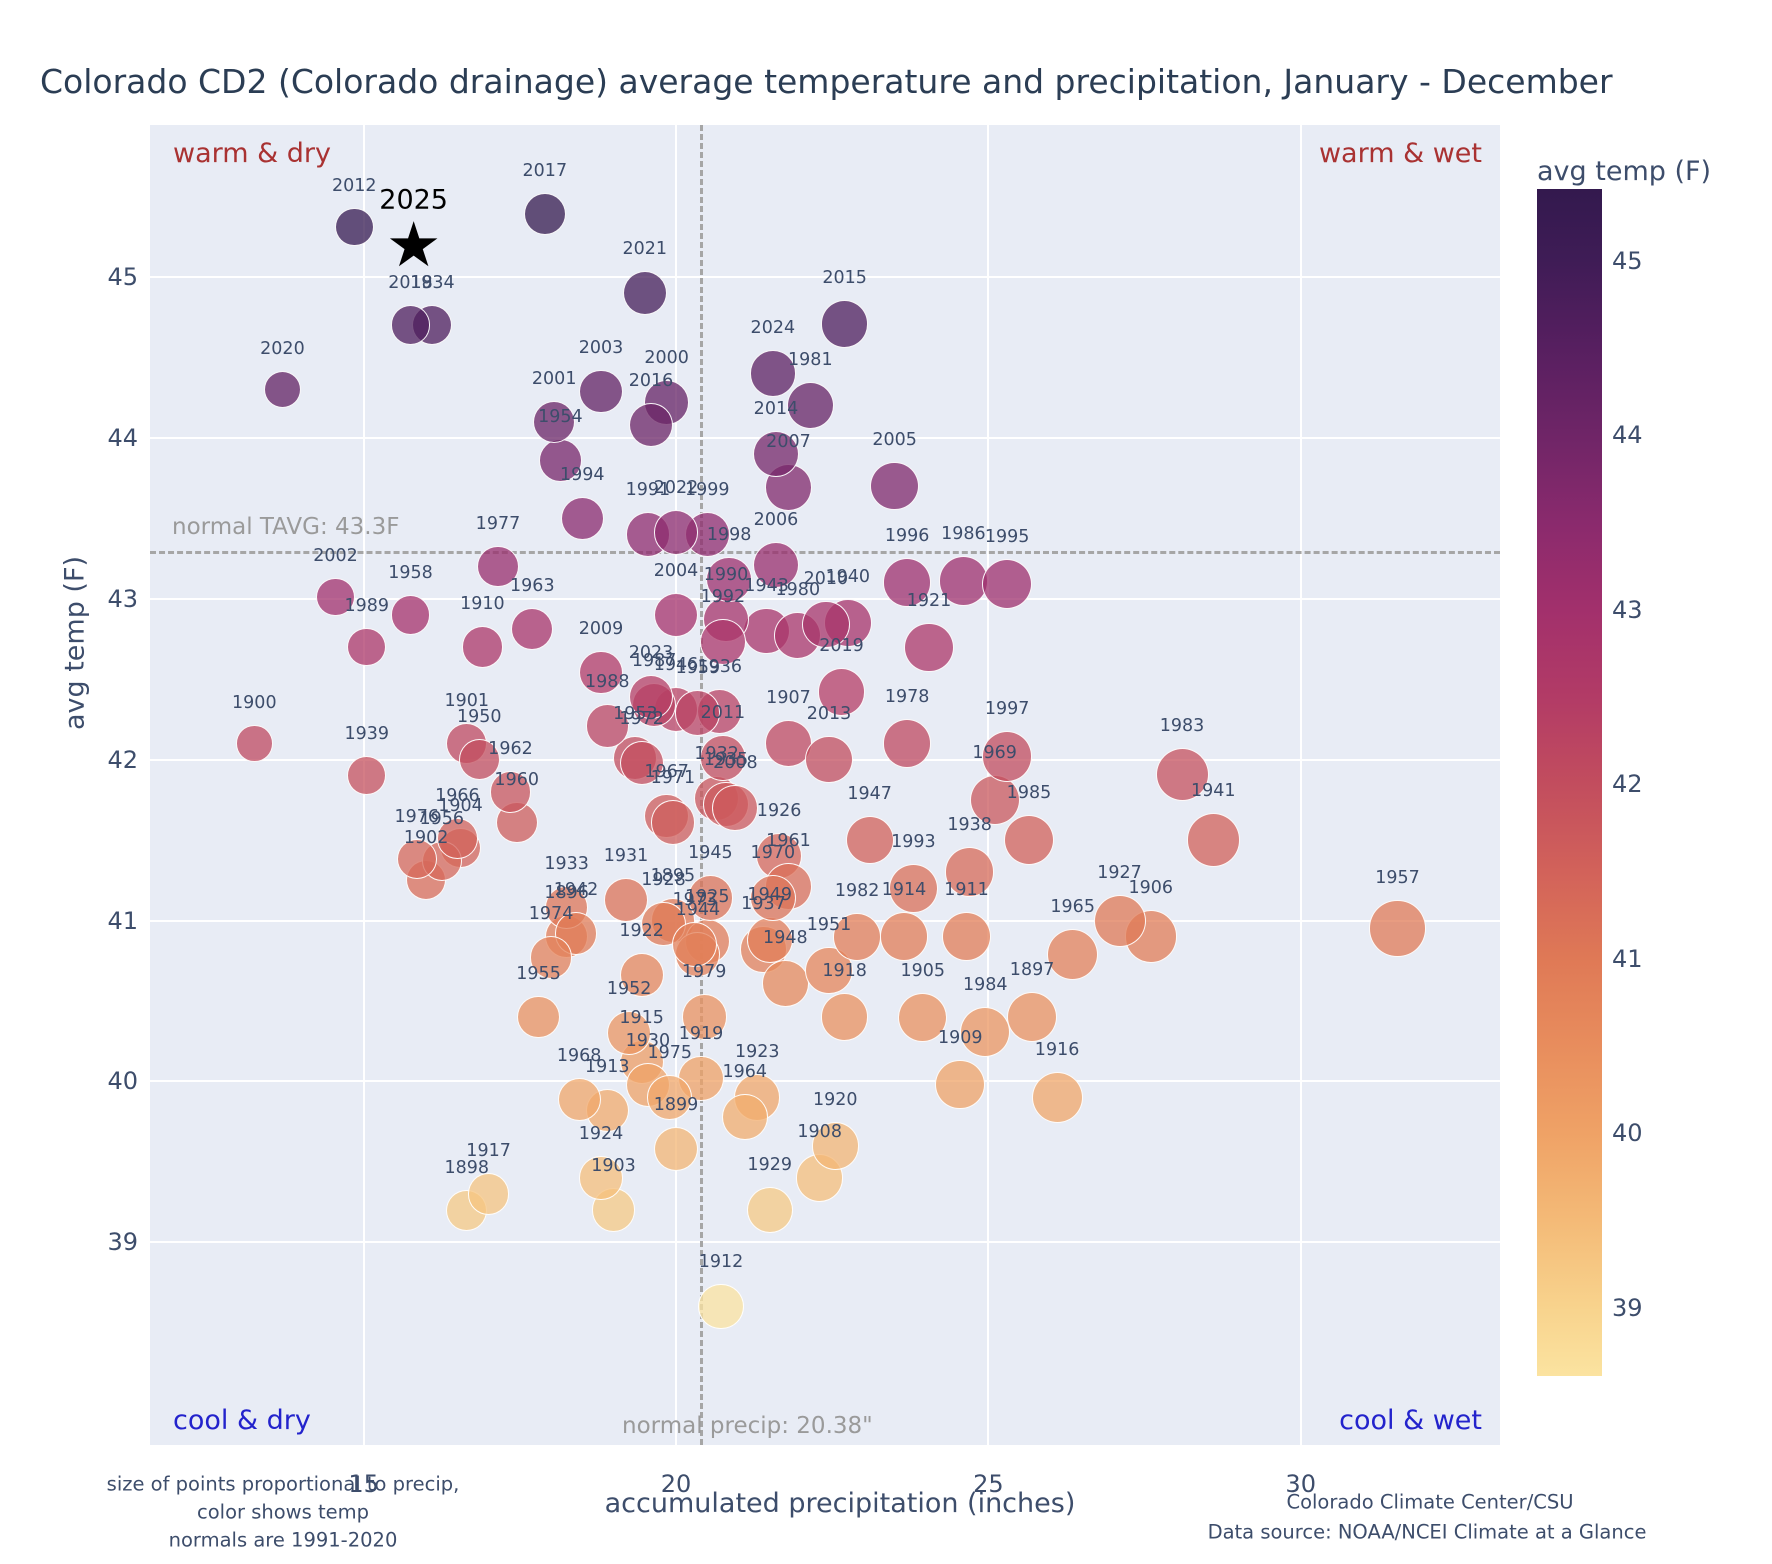 This screenshot has width=1772, height=1564. Describe the element at coordinates (835, 1146) in the screenshot. I see `data-point-1920` at that location.